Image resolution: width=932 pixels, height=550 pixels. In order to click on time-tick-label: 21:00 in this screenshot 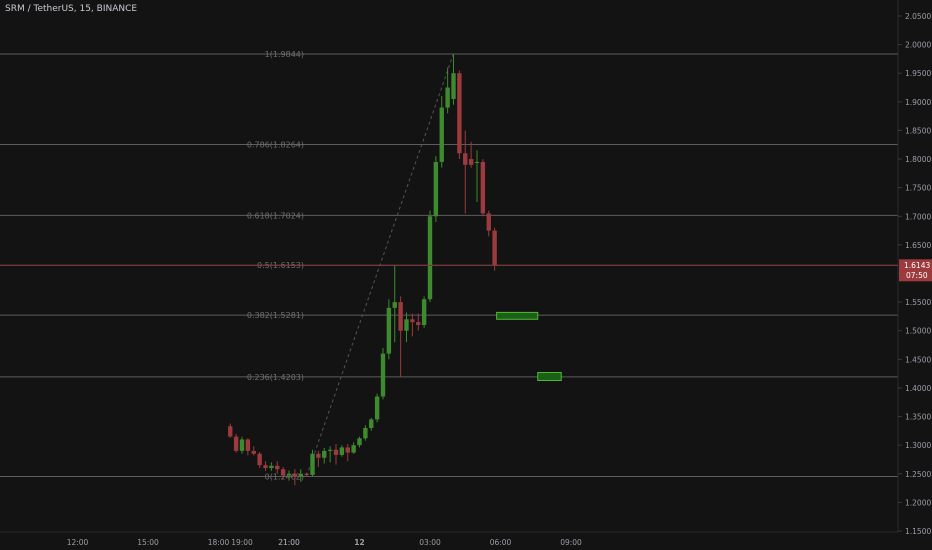, I will do `click(289, 542)`.